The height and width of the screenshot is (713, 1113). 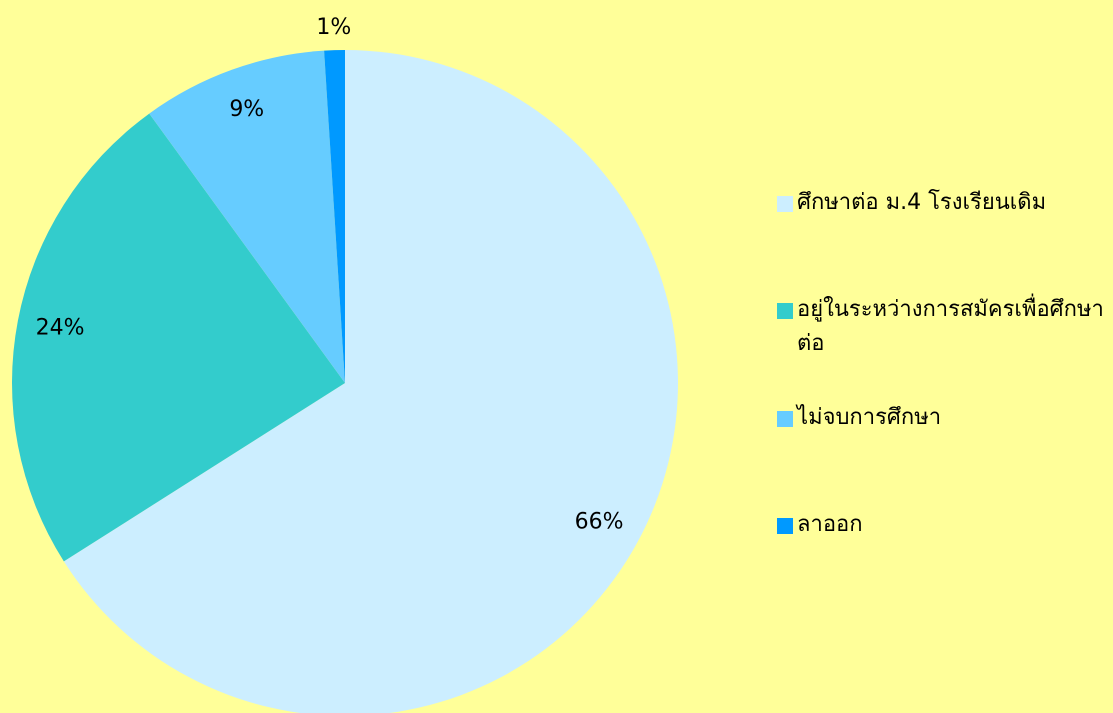 What do you see at coordinates (599, 522) in the screenshot?
I see `data-label: 66%` at bounding box center [599, 522].